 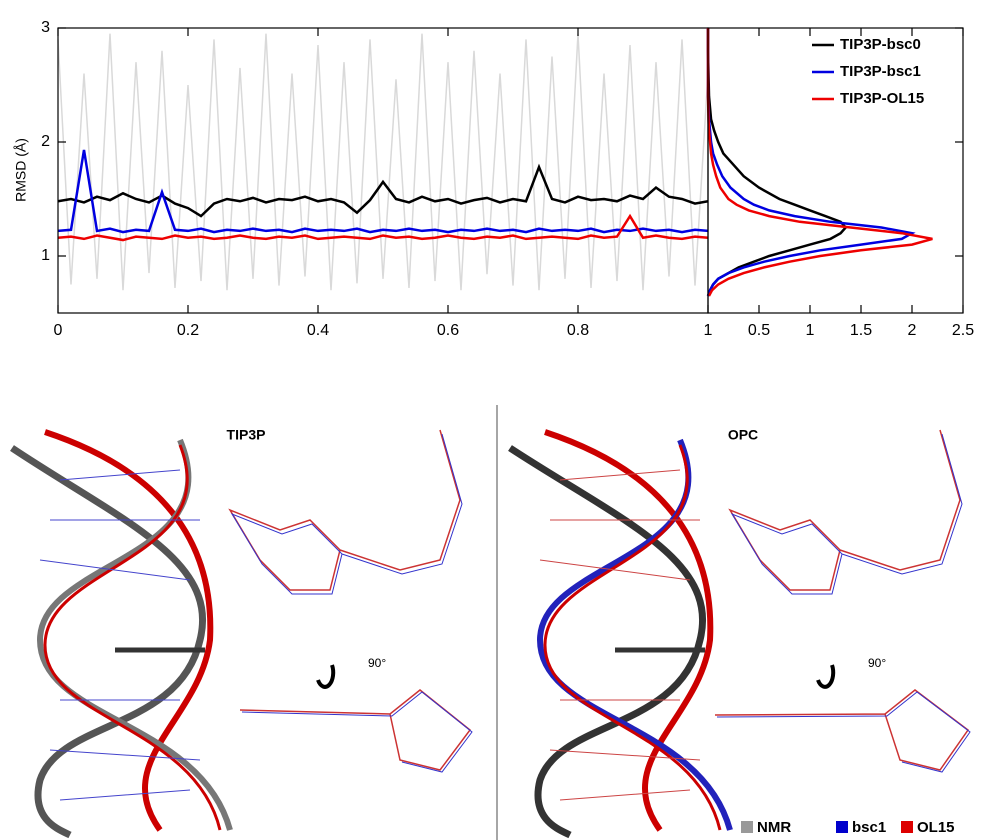 I want to click on y-axis-label: RMSD (Å), so click(x=21, y=170).